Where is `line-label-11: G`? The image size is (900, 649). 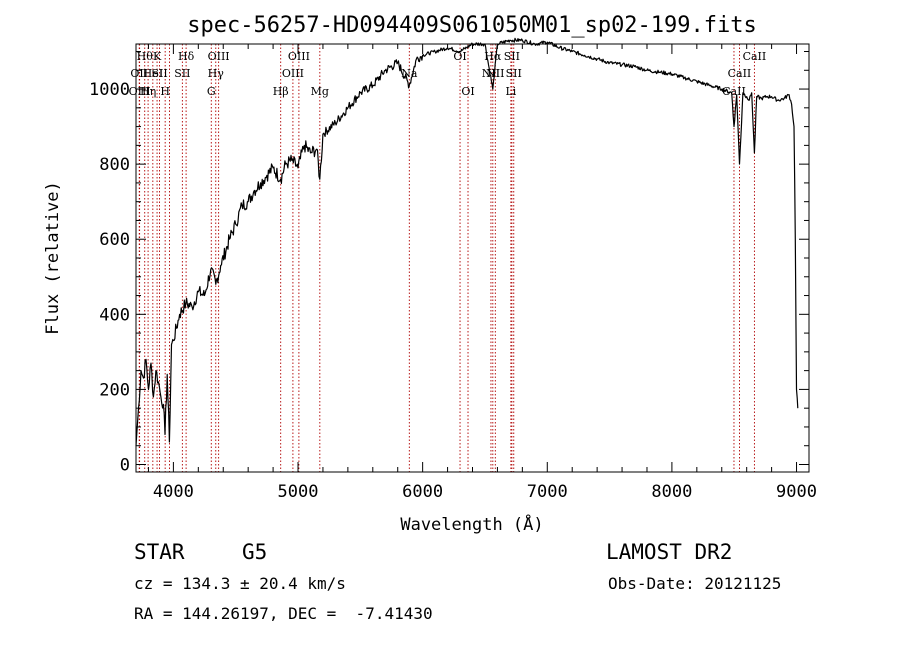 line-label-11: G is located at coordinates (211, 91).